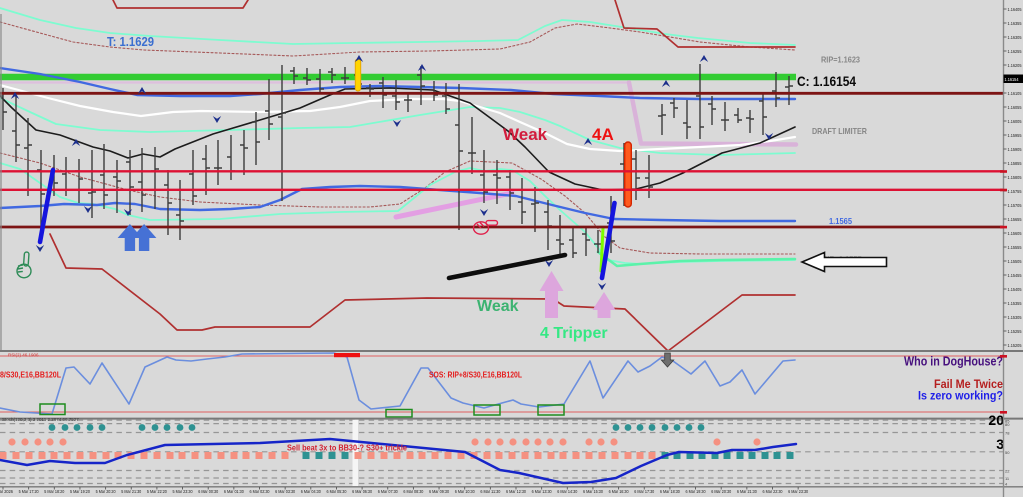 This screenshot has width=1023, height=497. Describe the element at coordinates (953, 362) in the screenshot. I see `svg-text: Who in DogHouse?` at that location.